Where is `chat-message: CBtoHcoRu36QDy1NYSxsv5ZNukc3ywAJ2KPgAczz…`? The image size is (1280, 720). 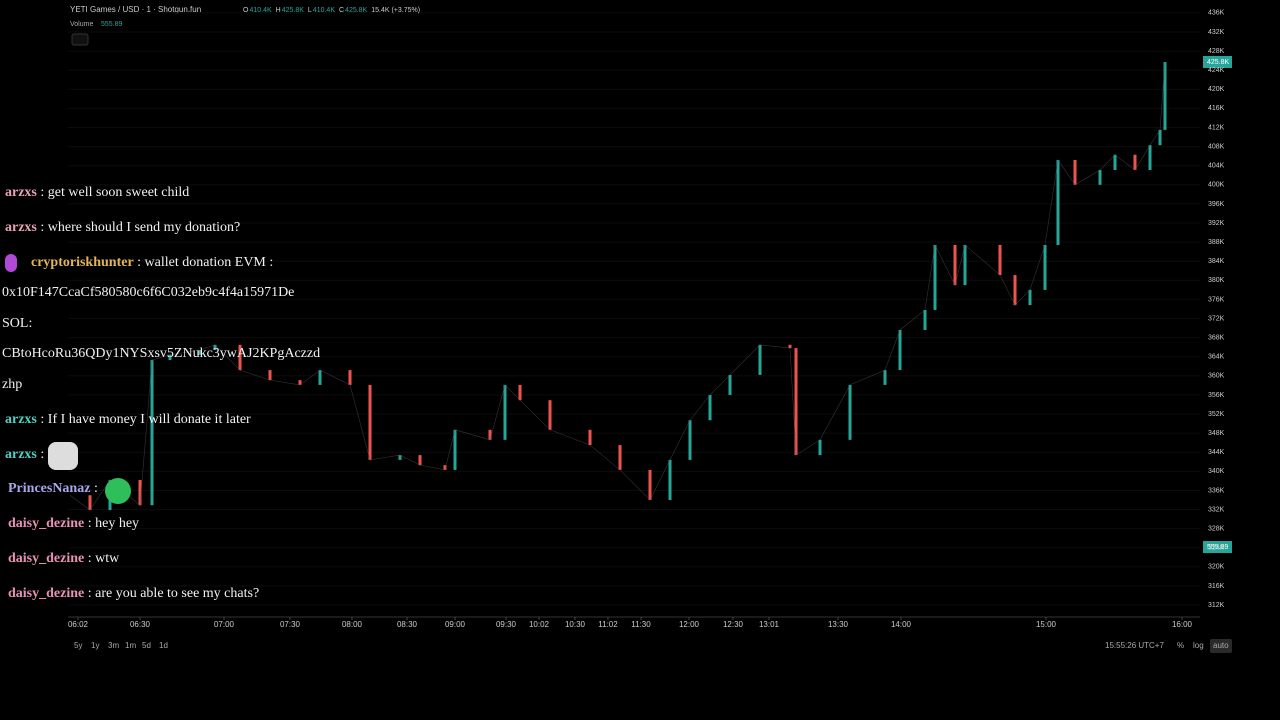 chat-message: CBtoHcoRu36QDy1NYSxsv5ZNukc3ywAJ2KPgAczz… is located at coordinates (161, 354).